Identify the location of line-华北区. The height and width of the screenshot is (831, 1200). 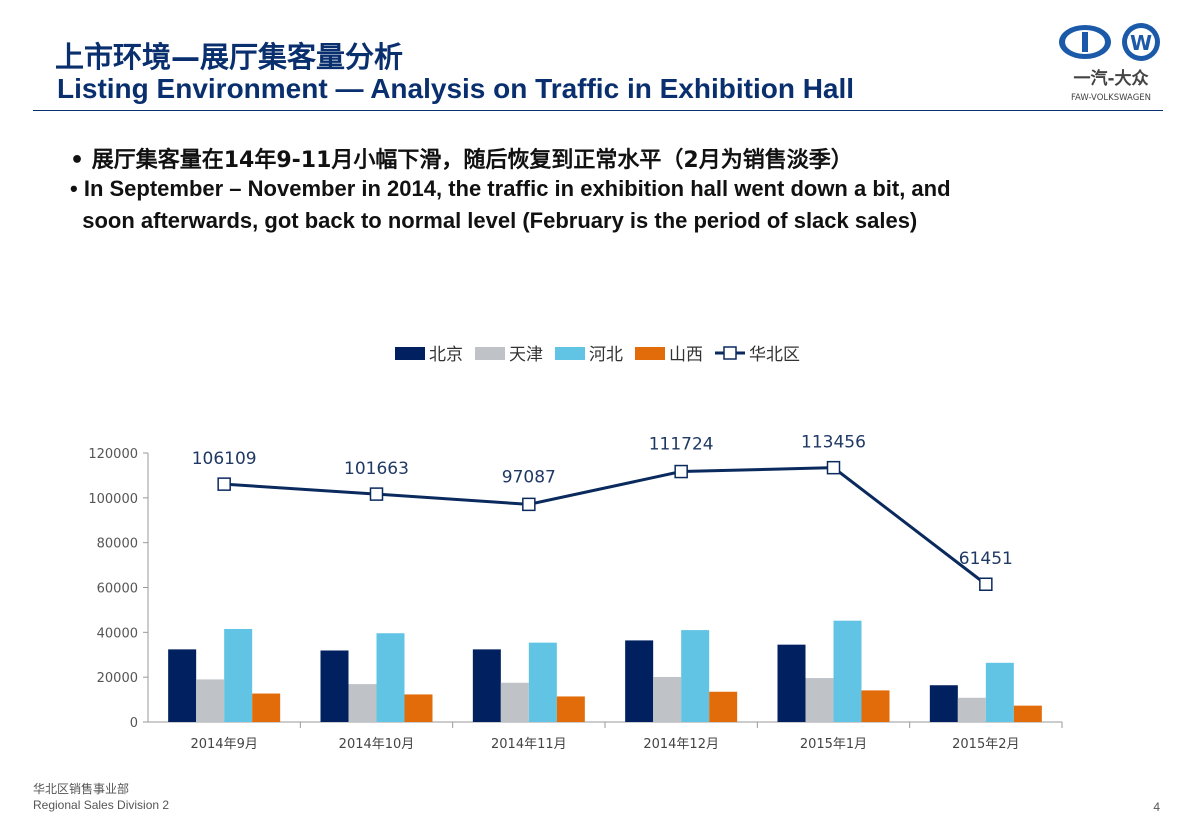
(605, 526).